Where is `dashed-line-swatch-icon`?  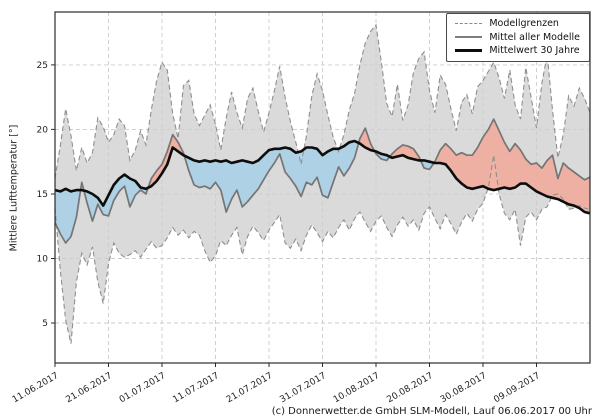 dashed-line-swatch-icon is located at coordinates (469, 24).